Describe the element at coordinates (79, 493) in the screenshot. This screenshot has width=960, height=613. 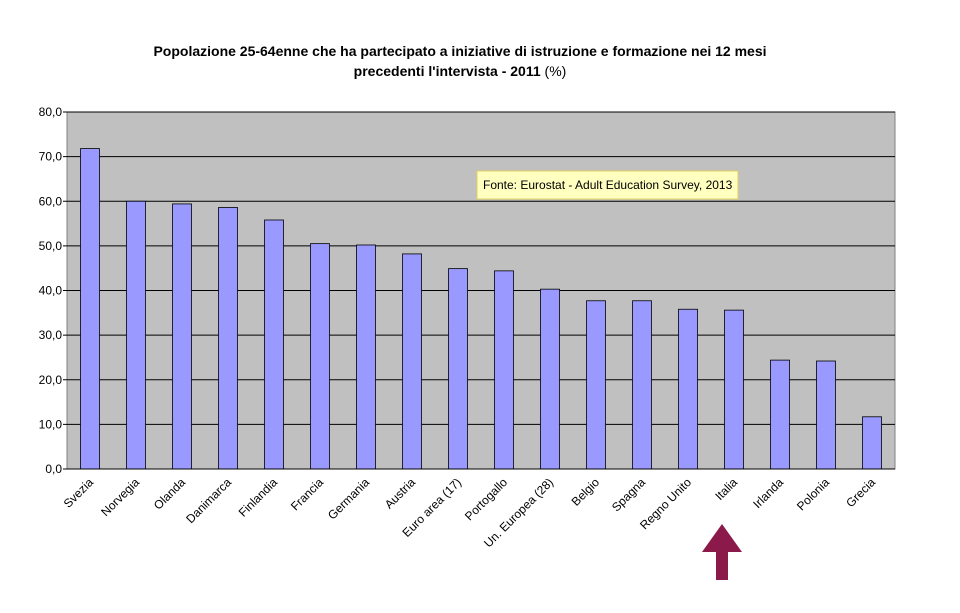
I see `x-tick-label: Svezia` at that location.